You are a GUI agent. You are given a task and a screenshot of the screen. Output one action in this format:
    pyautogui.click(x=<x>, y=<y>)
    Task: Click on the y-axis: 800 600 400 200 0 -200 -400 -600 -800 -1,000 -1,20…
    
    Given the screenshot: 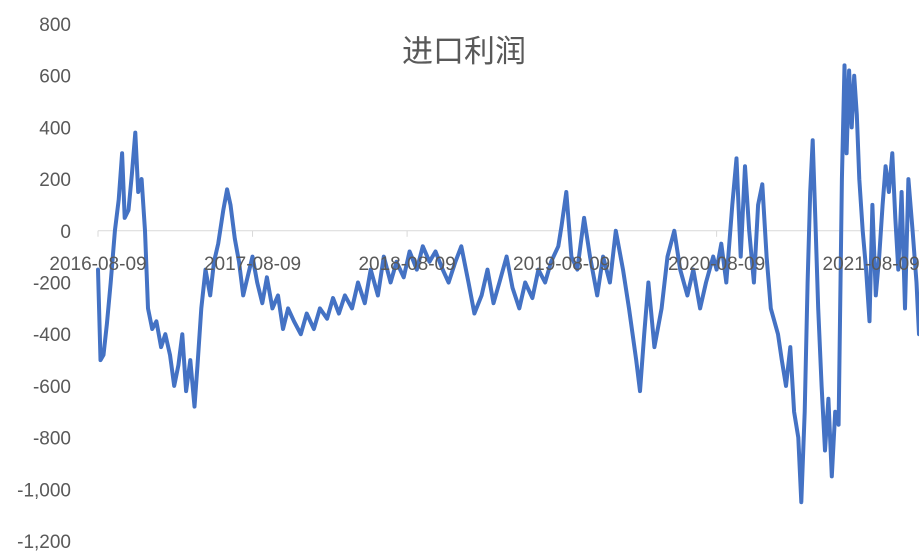 What is the action you would take?
    pyautogui.click(x=44, y=284)
    